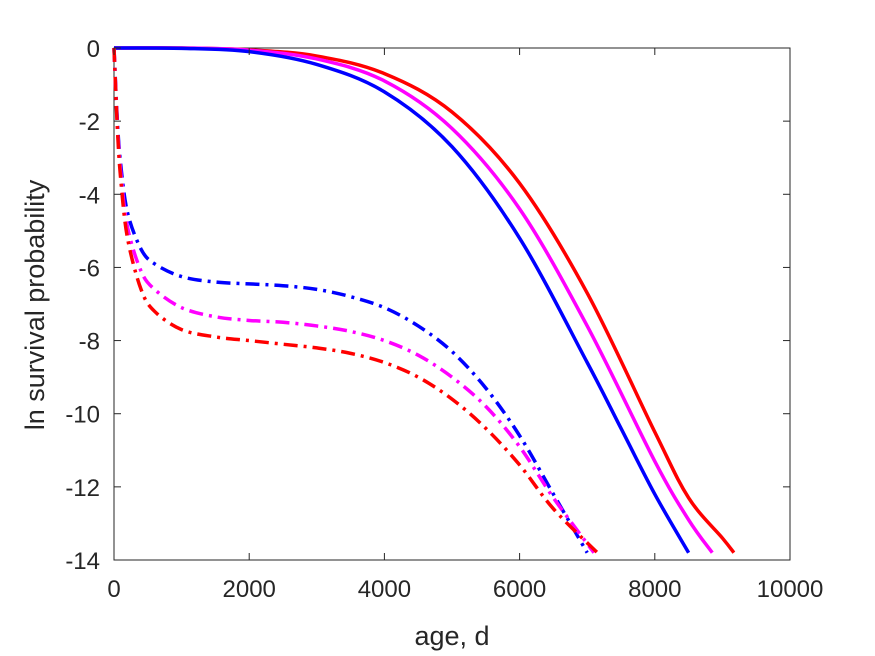  Describe the element at coordinates (519, 589) in the screenshot. I see `x-tick-label: 6000` at that location.